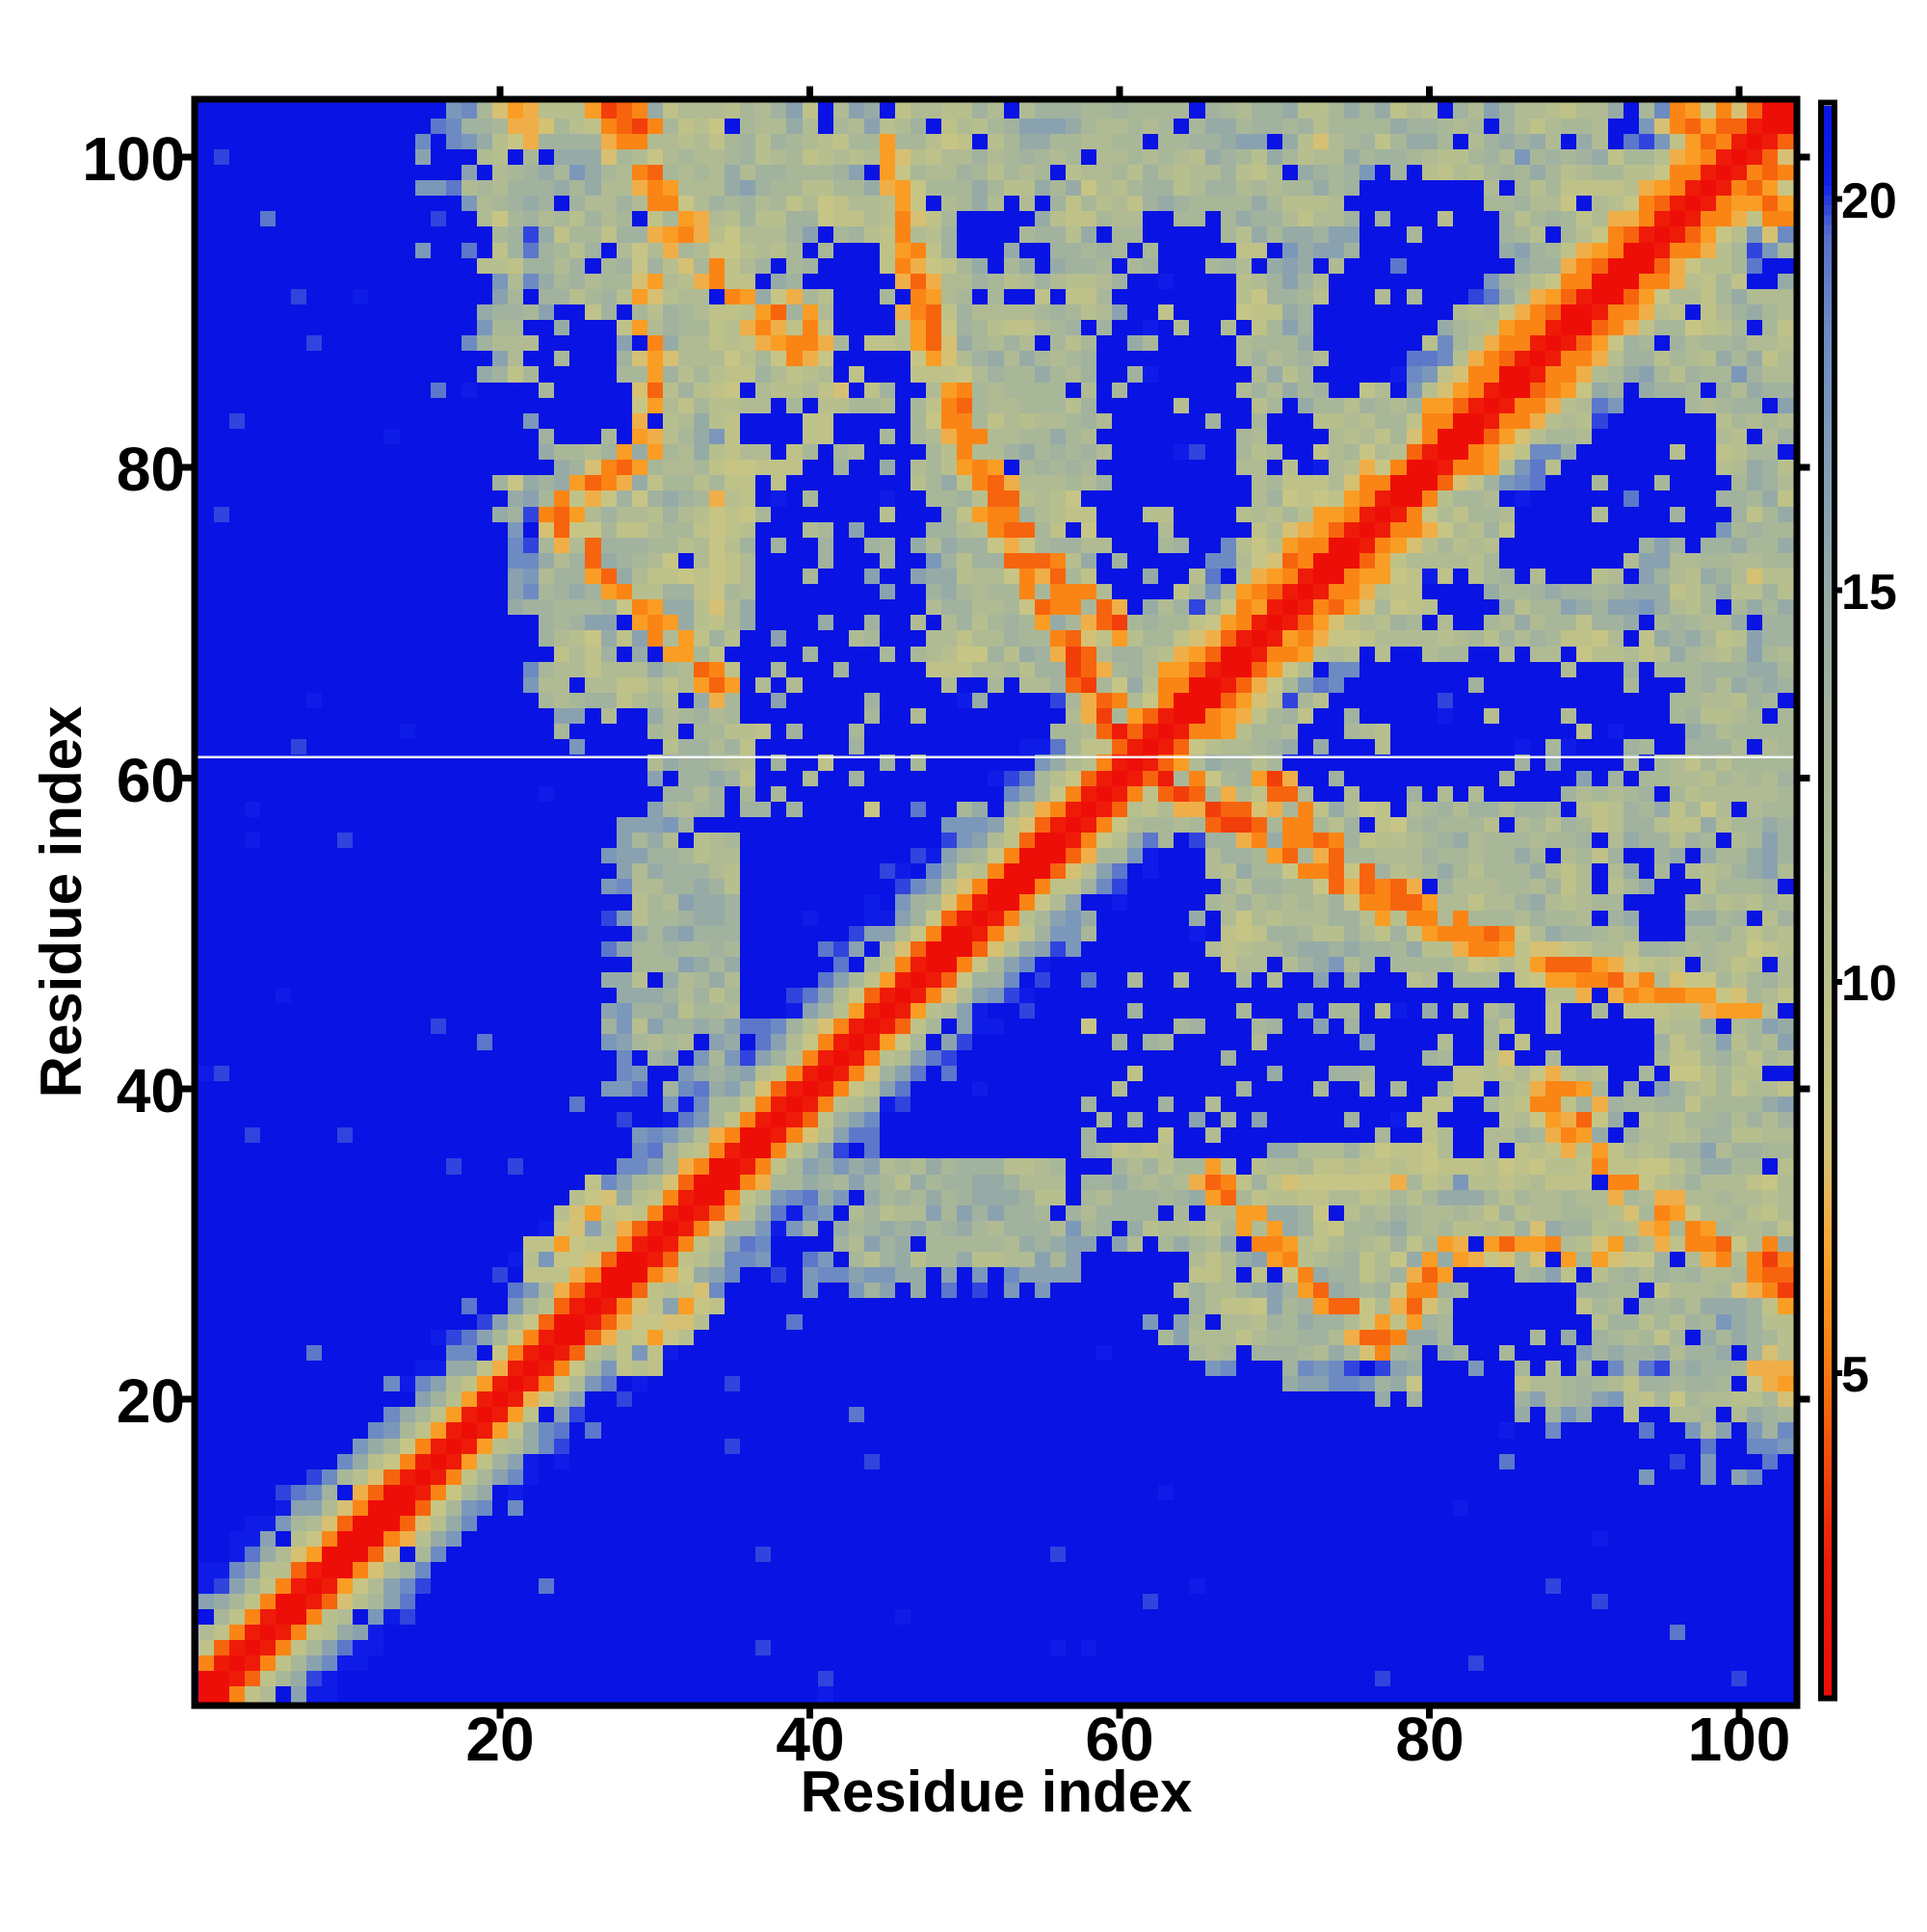  Describe the element at coordinates (1869, 984) in the screenshot. I see `svg-text: 10` at that location.